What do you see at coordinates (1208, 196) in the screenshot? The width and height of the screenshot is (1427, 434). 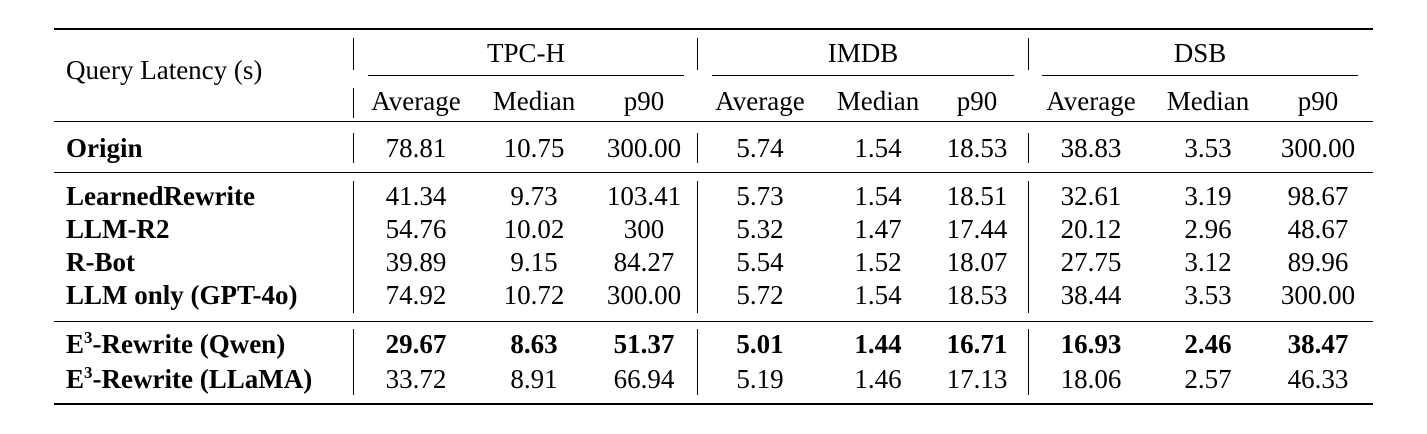 I see `cell-value: 3.19` at bounding box center [1208, 196].